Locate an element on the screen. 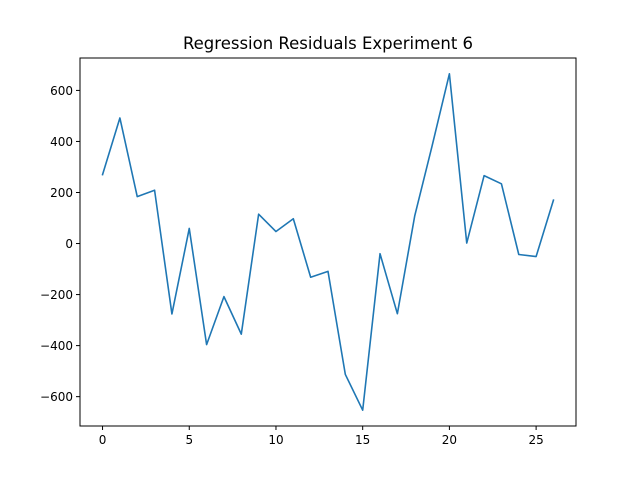 This screenshot has width=640, height=484. x-tick-label: 10 is located at coordinates (275, 440).